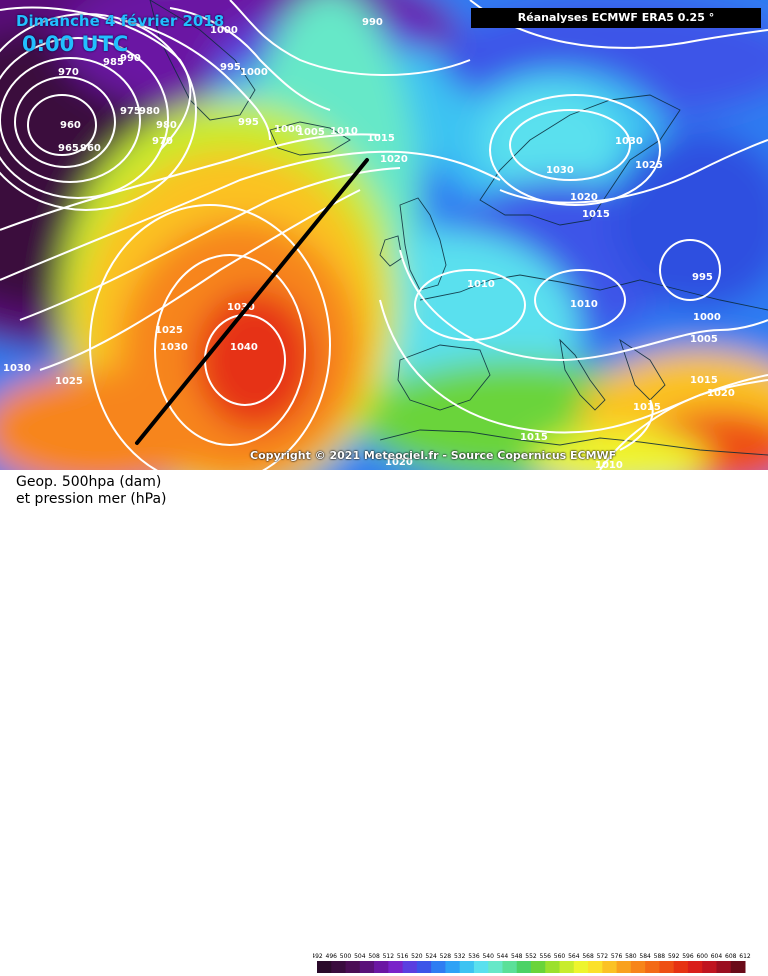 This screenshot has width=768, height=976. What do you see at coordinates (488, 956) in the screenshot?
I see `legend-tick-label: 540` at bounding box center [488, 956].